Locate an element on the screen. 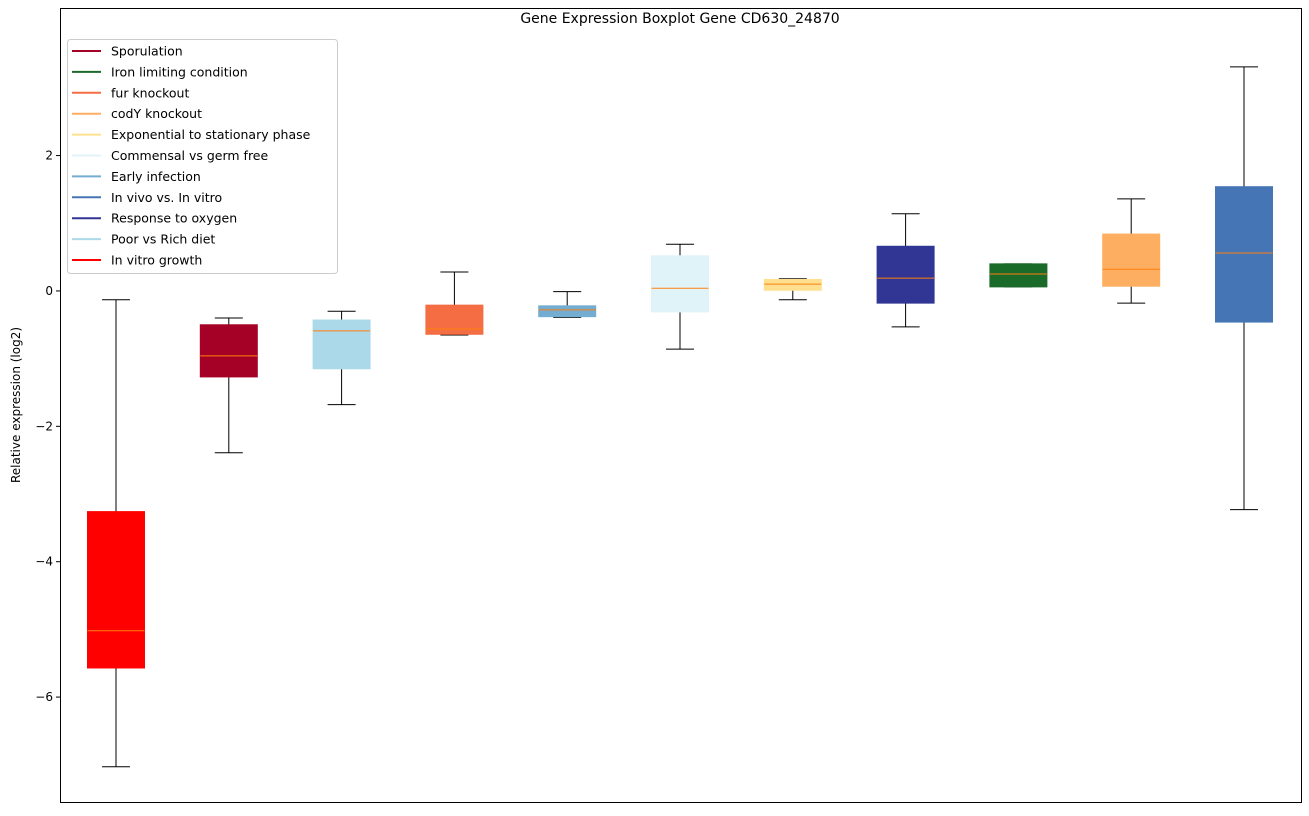 The width and height of the screenshot is (1309, 816). box-iron-limiting-condition is located at coordinates (1018, 275).